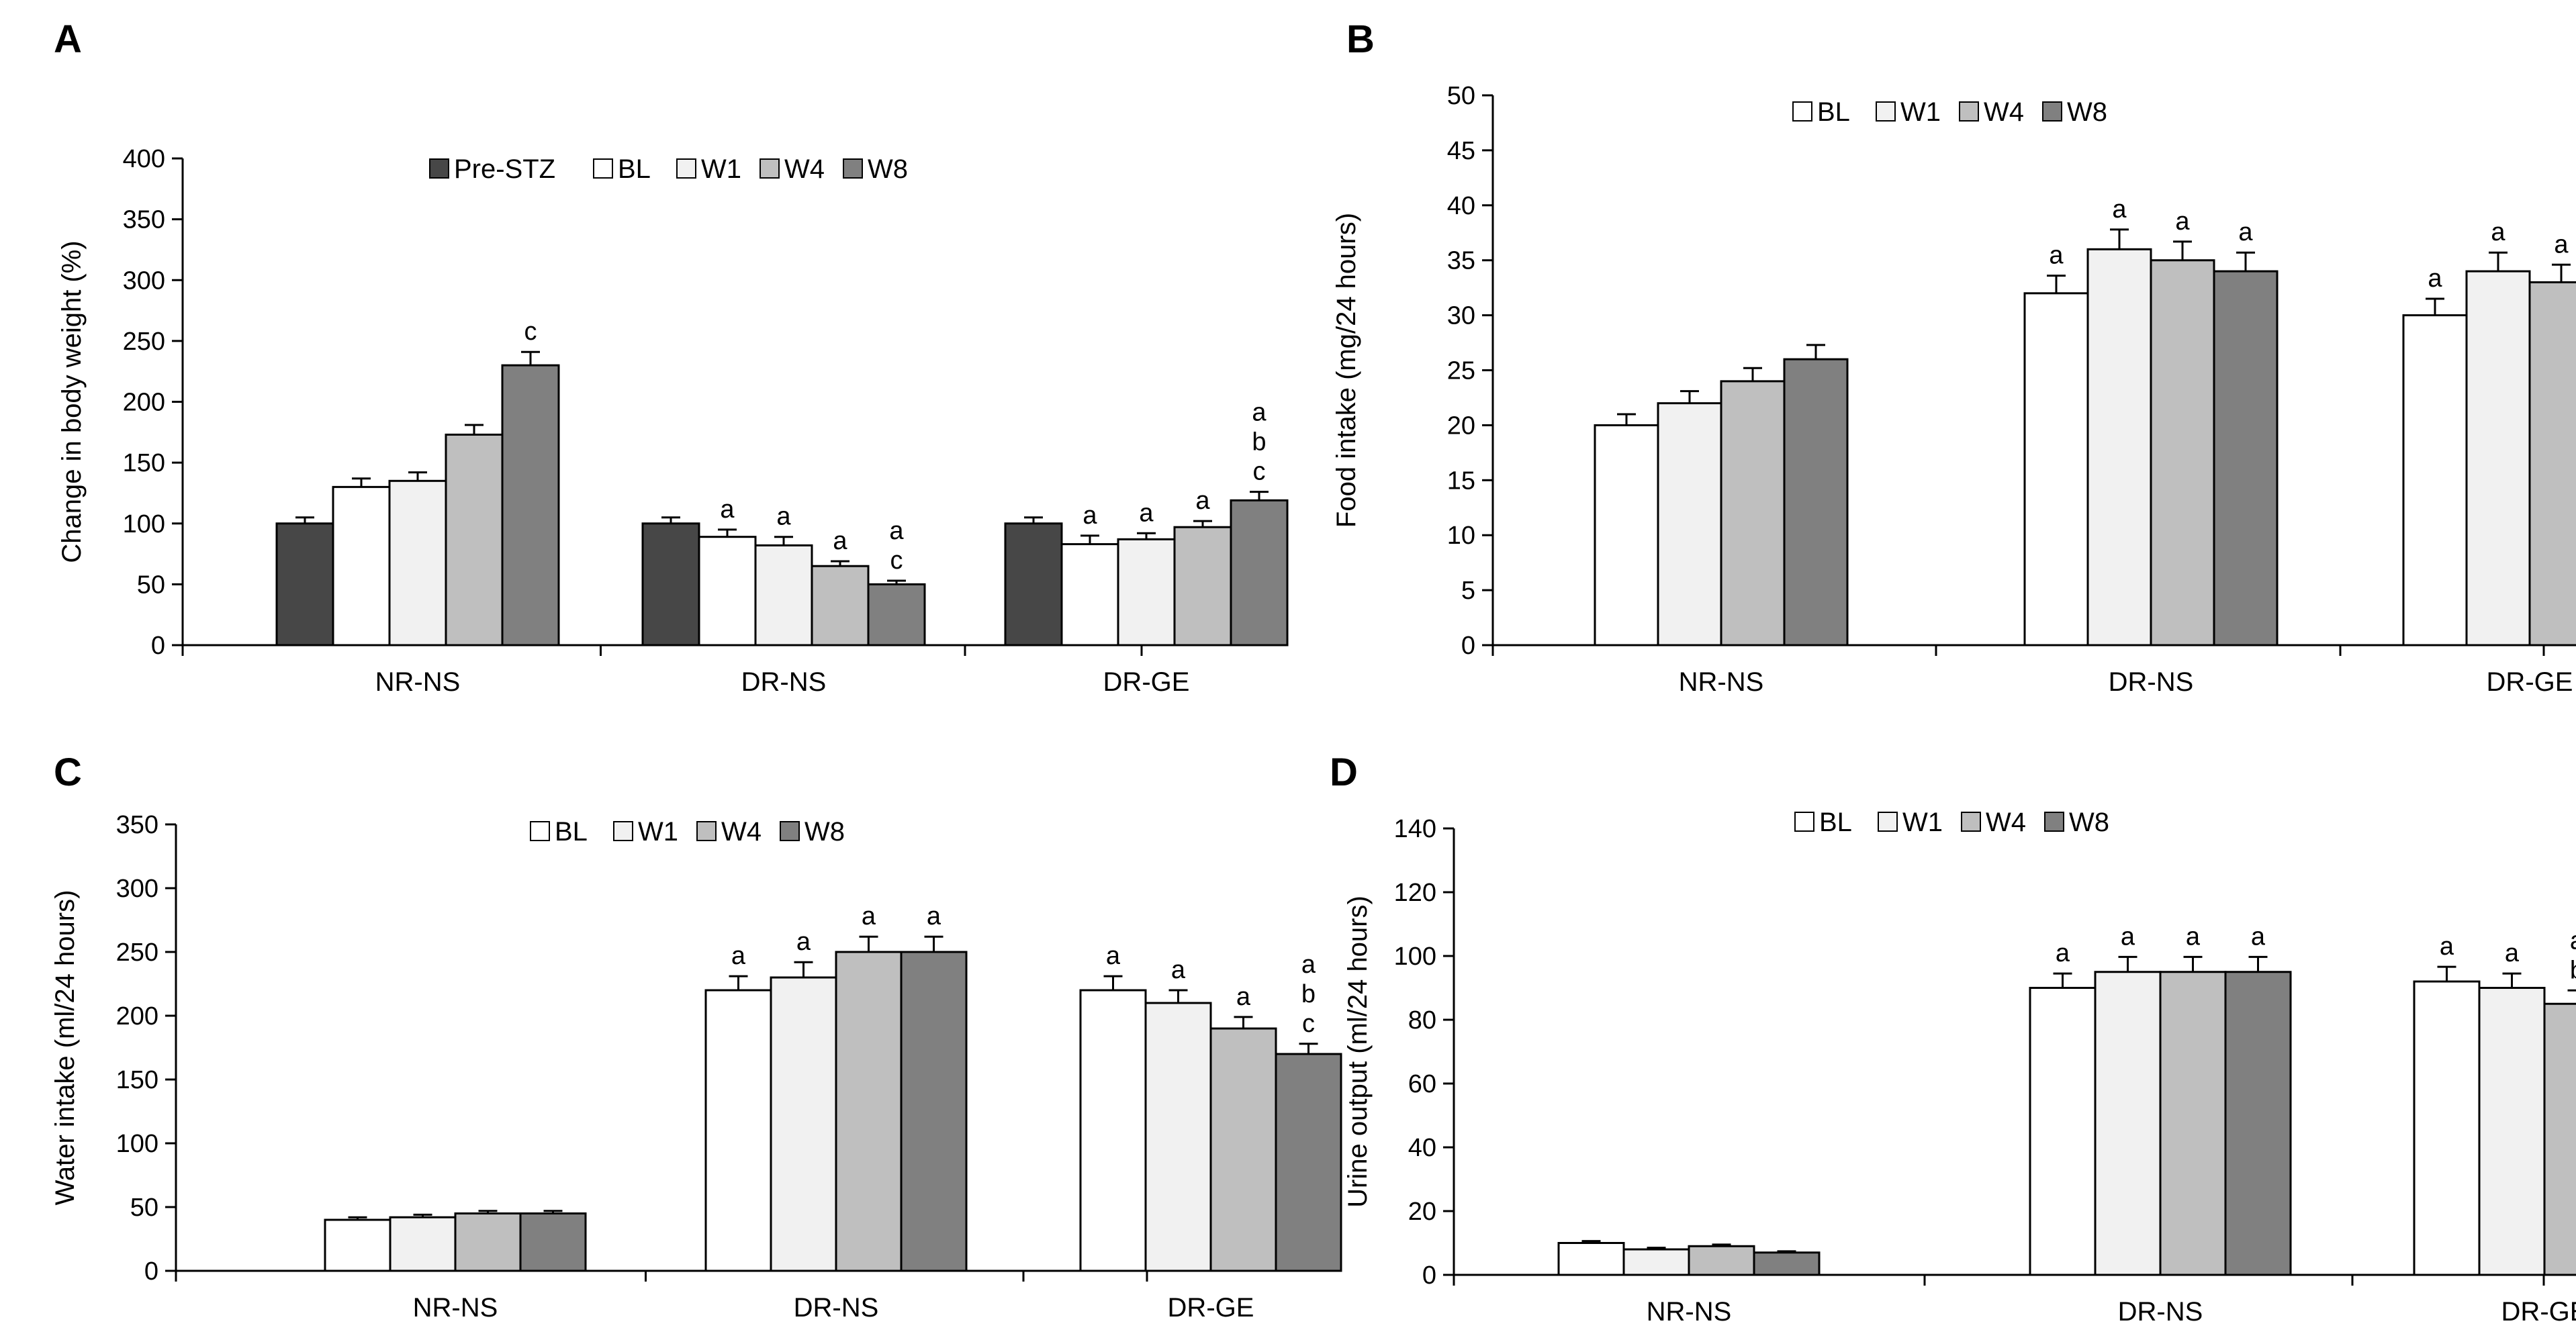  I want to click on bar-w8-nr-ns, so click(1787, 1263).